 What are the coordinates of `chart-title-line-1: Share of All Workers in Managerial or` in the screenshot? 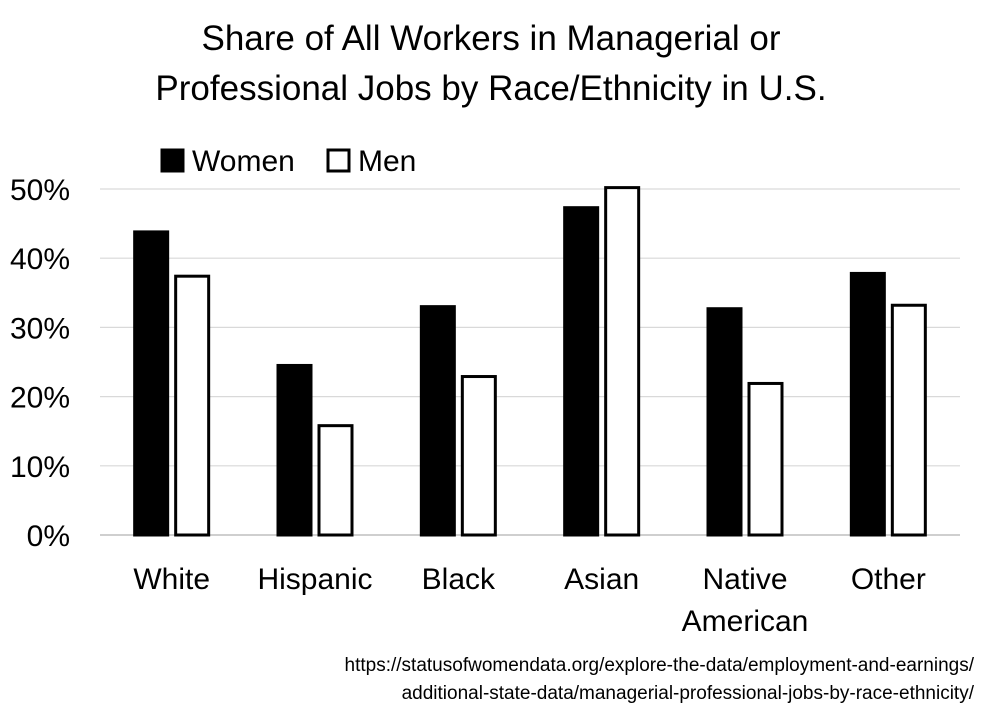 It's located at (491, 38).